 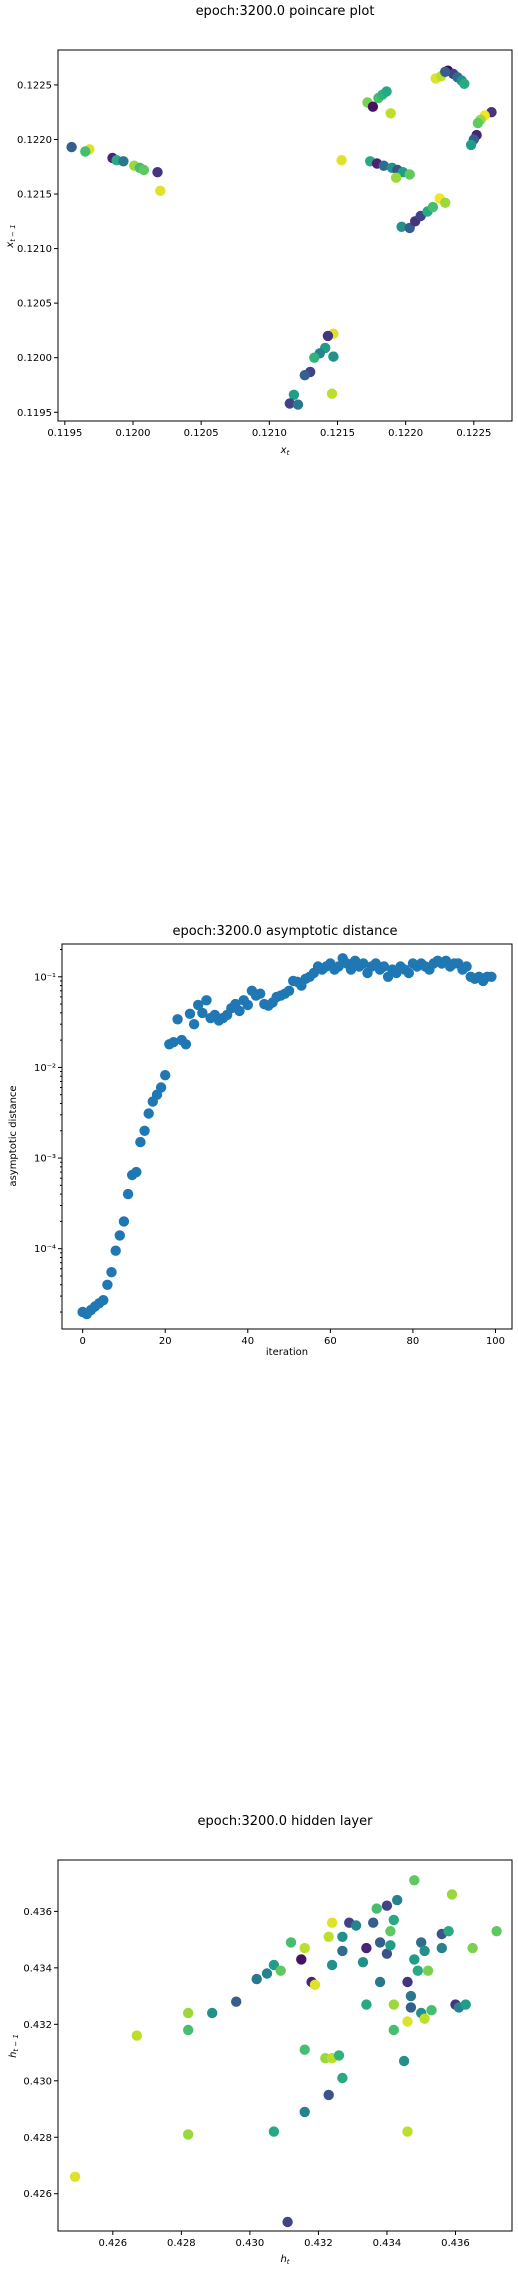 What do you see at coordinates (37, 1912) in the screenshot?
I see `y-tick-label: 0.436` at bounding box center [37, 1912].